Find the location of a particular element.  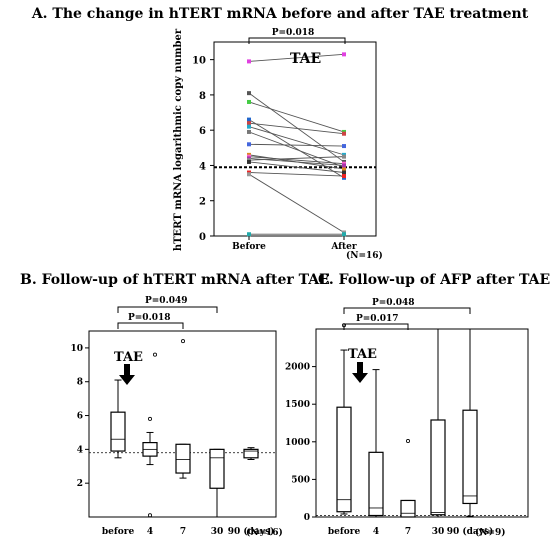

y-tick-label: 10 is located at coordinates (199, 61).